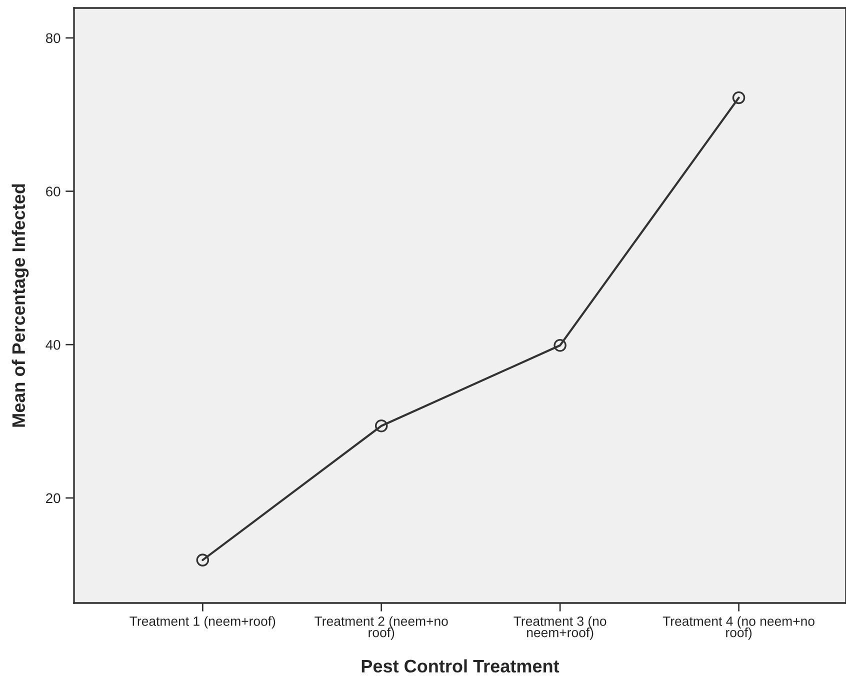  What do you see at coordinates (53, 498) in the screenshot?
I see `y-tick-label: 20` at bounding box center [53, 498].